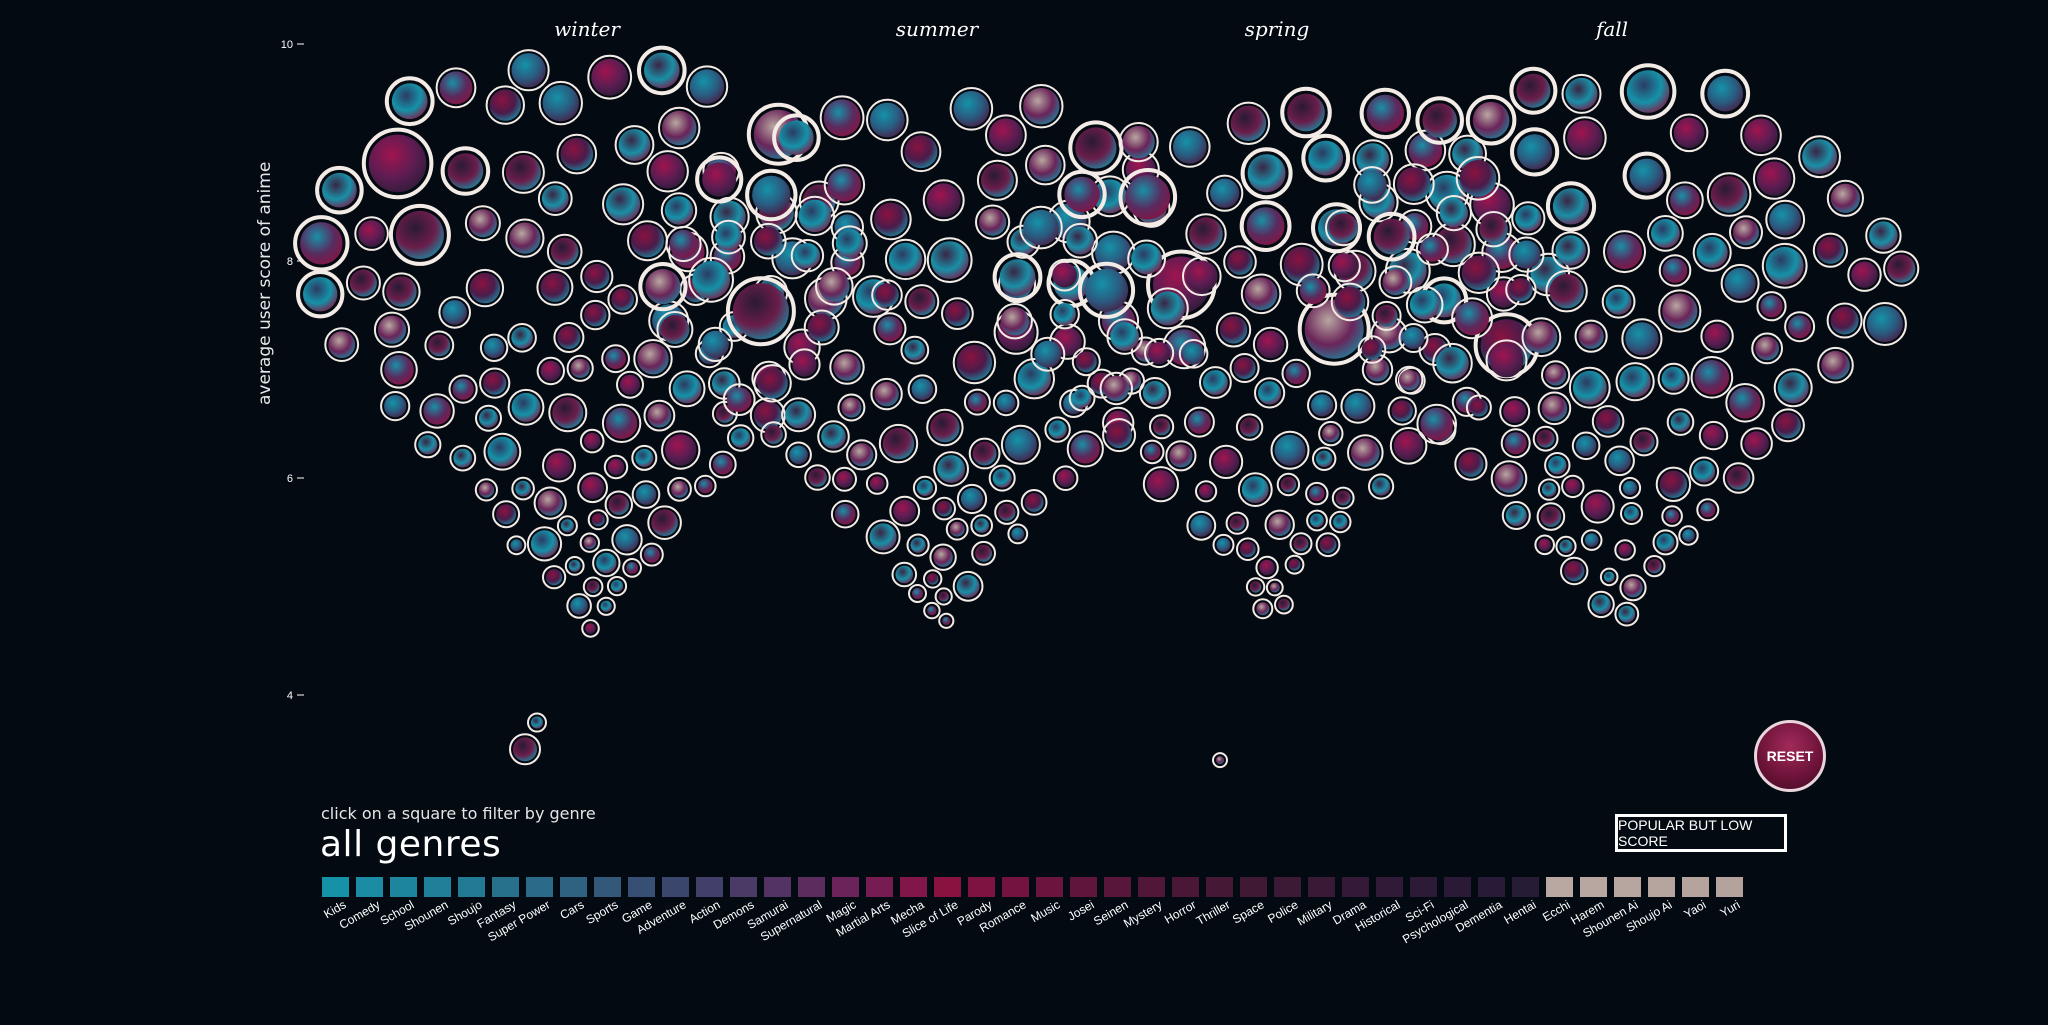  What do you see at coordinates (1519, 911) in the screenshot?
I see `genre-label: Hentai` at bounding box center [1519, 911].